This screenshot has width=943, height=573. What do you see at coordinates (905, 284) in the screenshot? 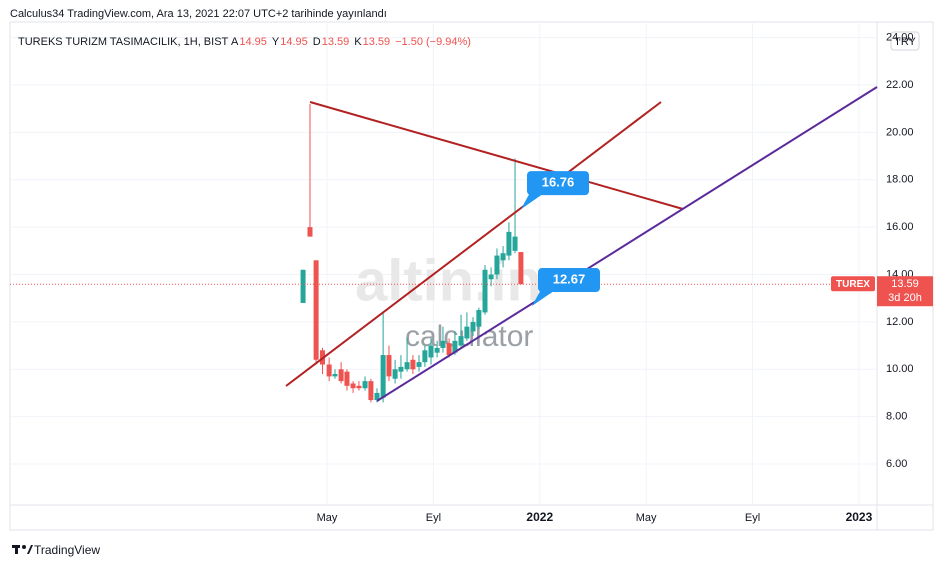
I see `last-price: 13.59` at bounding box center [905, 284].